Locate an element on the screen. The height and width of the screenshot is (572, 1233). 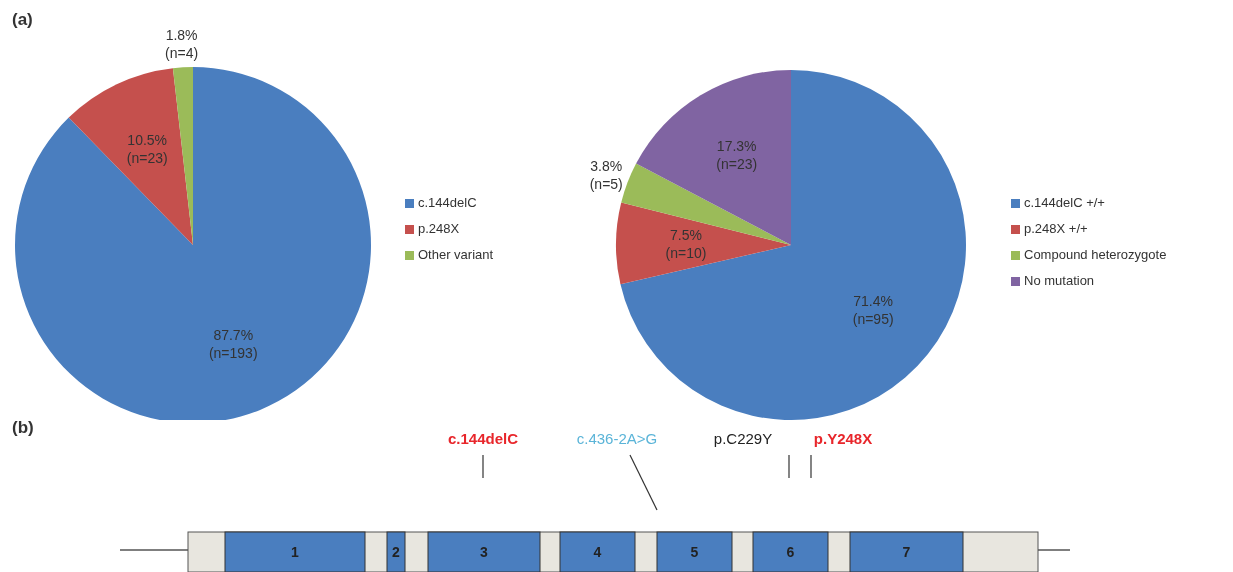
data-label: 3.8% (n=5) is located at coordinates (606, 174).